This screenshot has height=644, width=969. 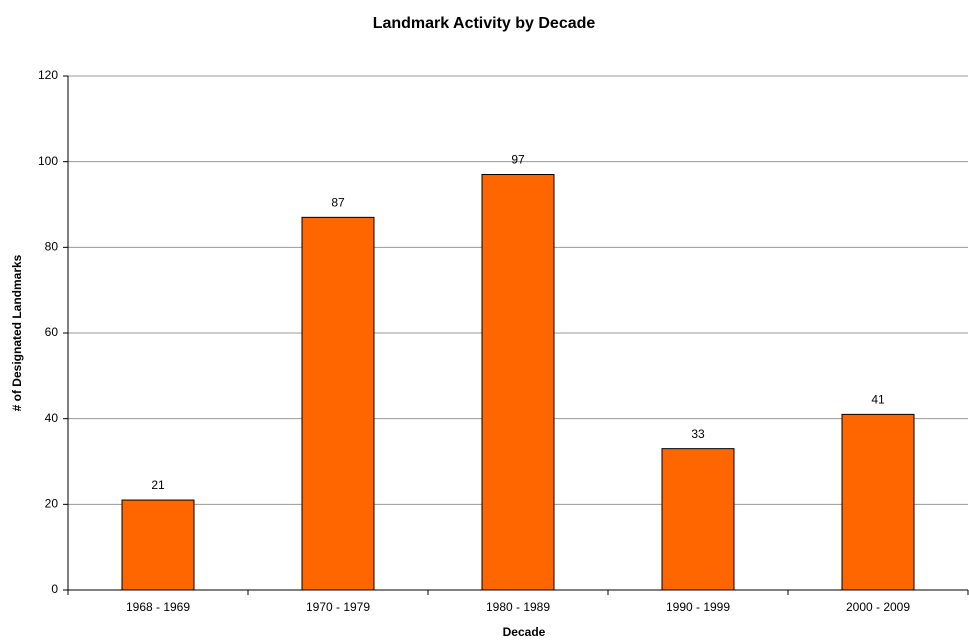 I want to click on data-label: 87, so click(x=338, y=203).